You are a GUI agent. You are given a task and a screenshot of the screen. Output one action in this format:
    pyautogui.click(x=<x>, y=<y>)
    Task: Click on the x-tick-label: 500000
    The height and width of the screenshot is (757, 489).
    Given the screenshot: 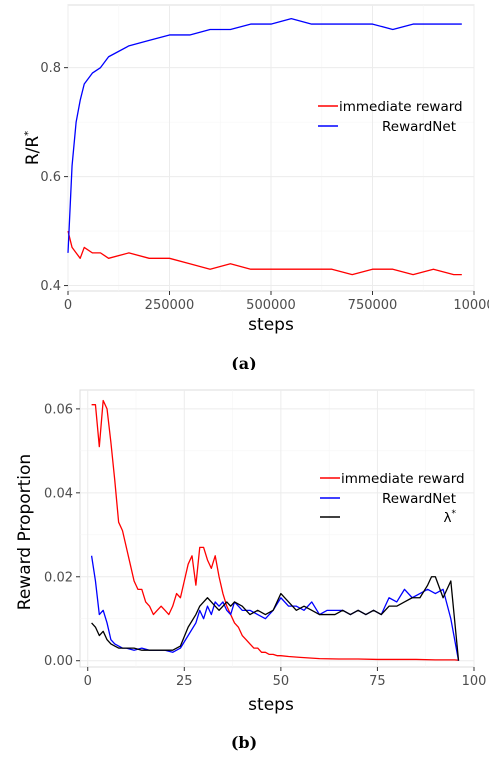 What is the action you would take?
    pyautogui.click(x=271, y=305)
    